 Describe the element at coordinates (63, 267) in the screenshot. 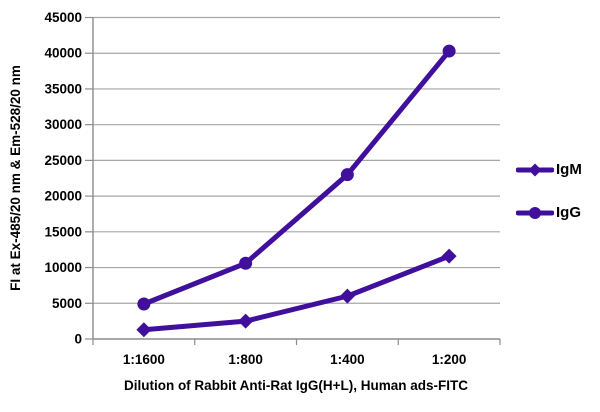

I see `y-tick-label: 10000` at that location.